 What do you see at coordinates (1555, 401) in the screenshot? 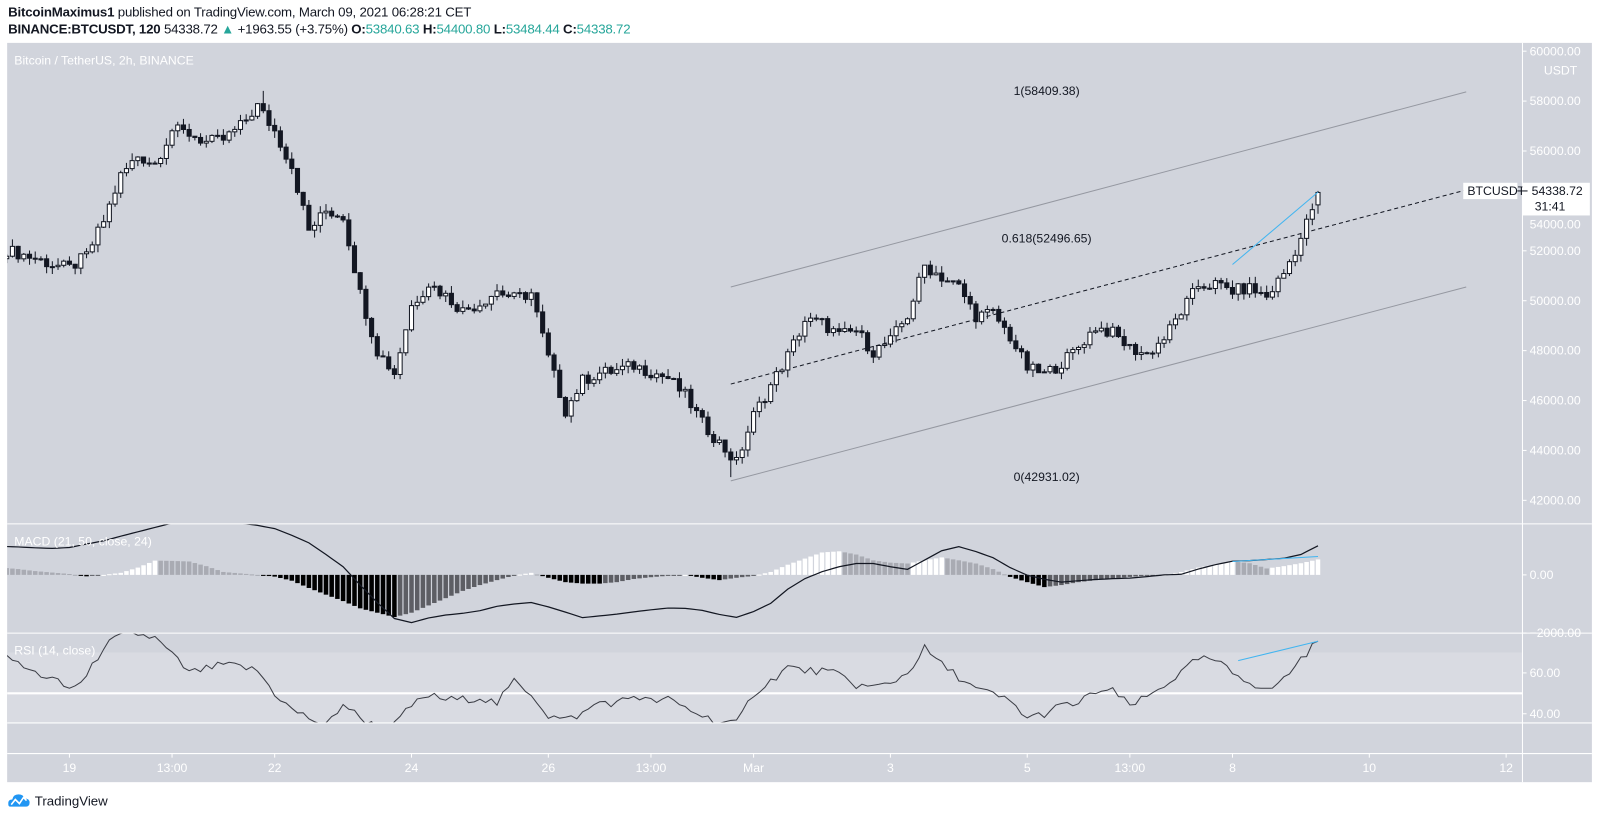
I see `price-axis-label: 46000.00` at bounding box center [1555, 401].